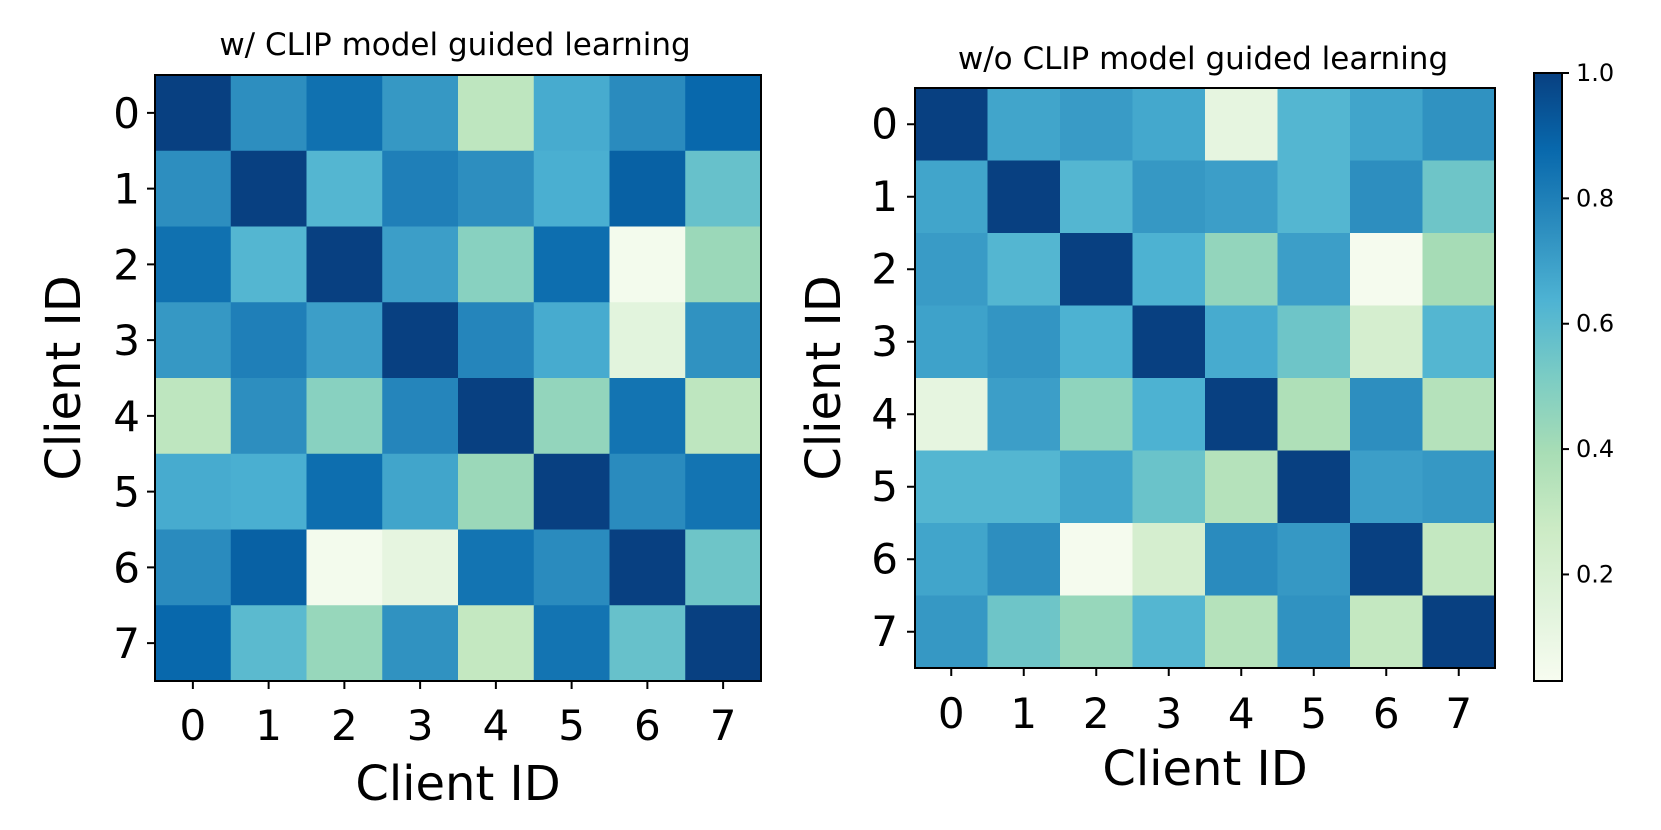  Describe the element at coordinates (1241, 713) in the screenshot. I see `x-tick-label: 4` at that location.